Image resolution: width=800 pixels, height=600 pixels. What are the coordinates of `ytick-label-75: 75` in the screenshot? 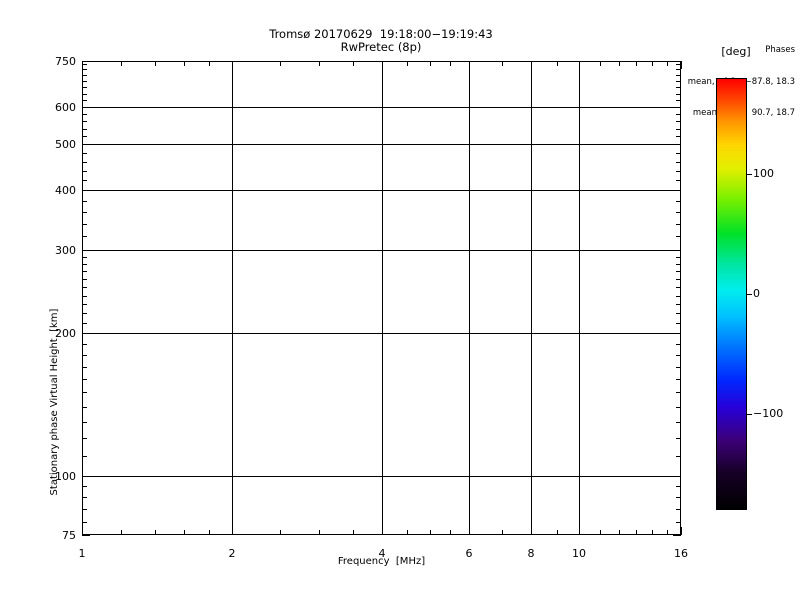 It's located at (69, 535).